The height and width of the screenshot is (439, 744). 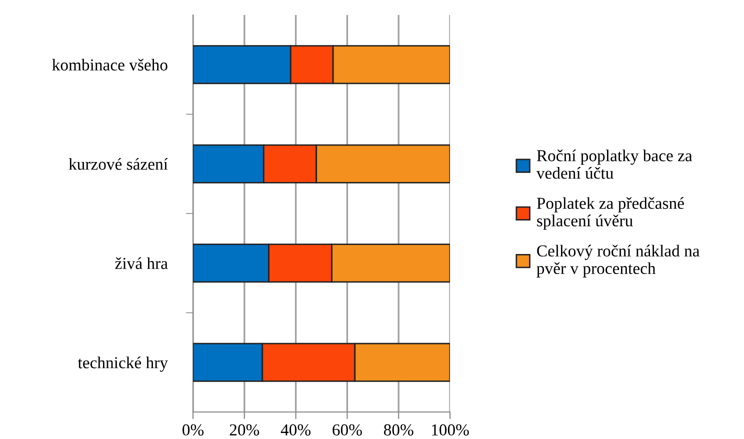 What do you see at coordinates (450, 430) in the screenshot?
I see `x-tick-label: 100%` at bounding box center [450, 430].